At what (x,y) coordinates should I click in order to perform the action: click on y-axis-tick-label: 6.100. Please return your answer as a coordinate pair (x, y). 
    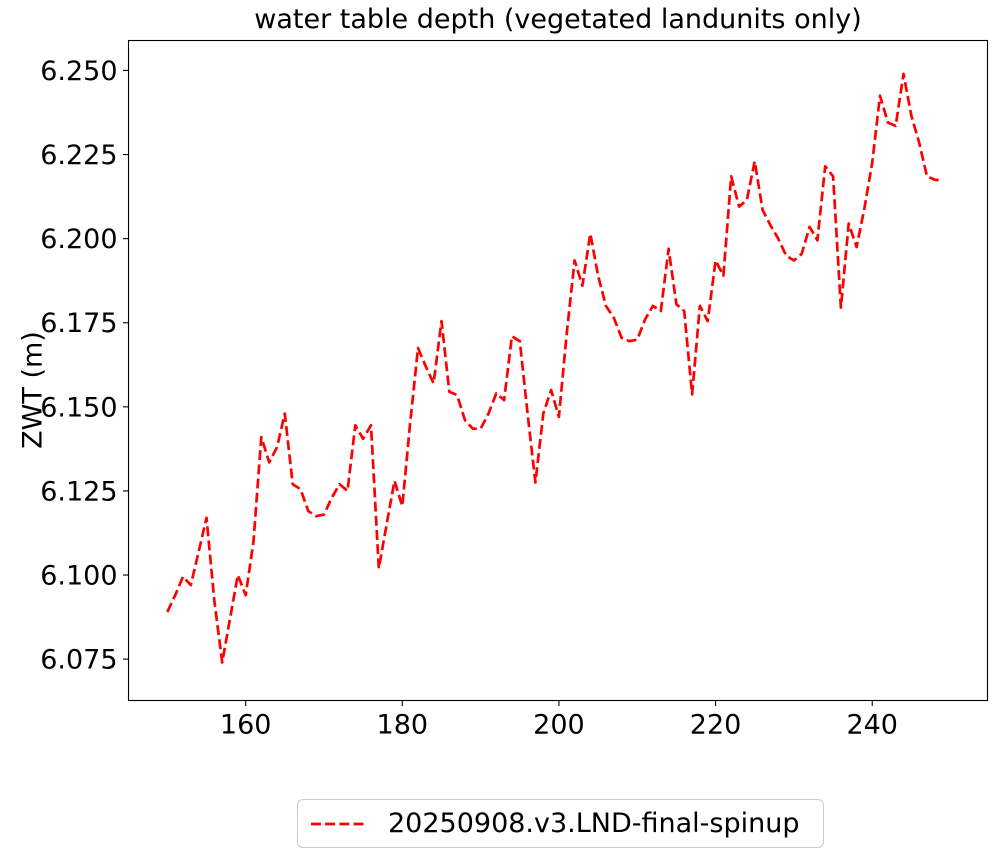
    Looking at the image, I should click on (78, 576).